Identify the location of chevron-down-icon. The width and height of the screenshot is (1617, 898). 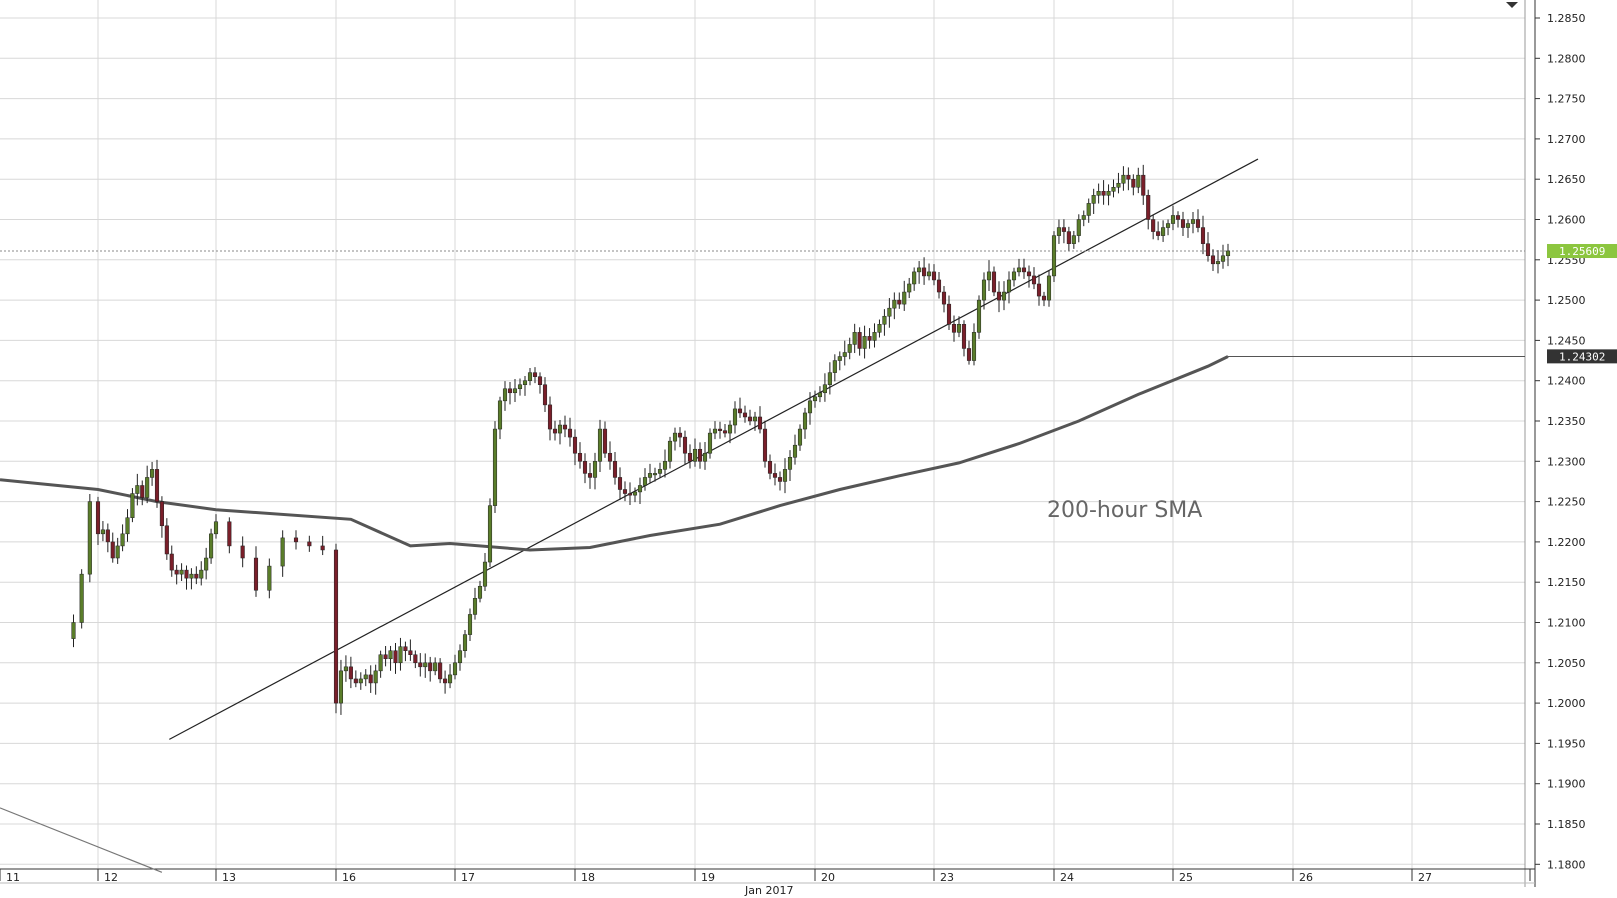
(1512, 5).